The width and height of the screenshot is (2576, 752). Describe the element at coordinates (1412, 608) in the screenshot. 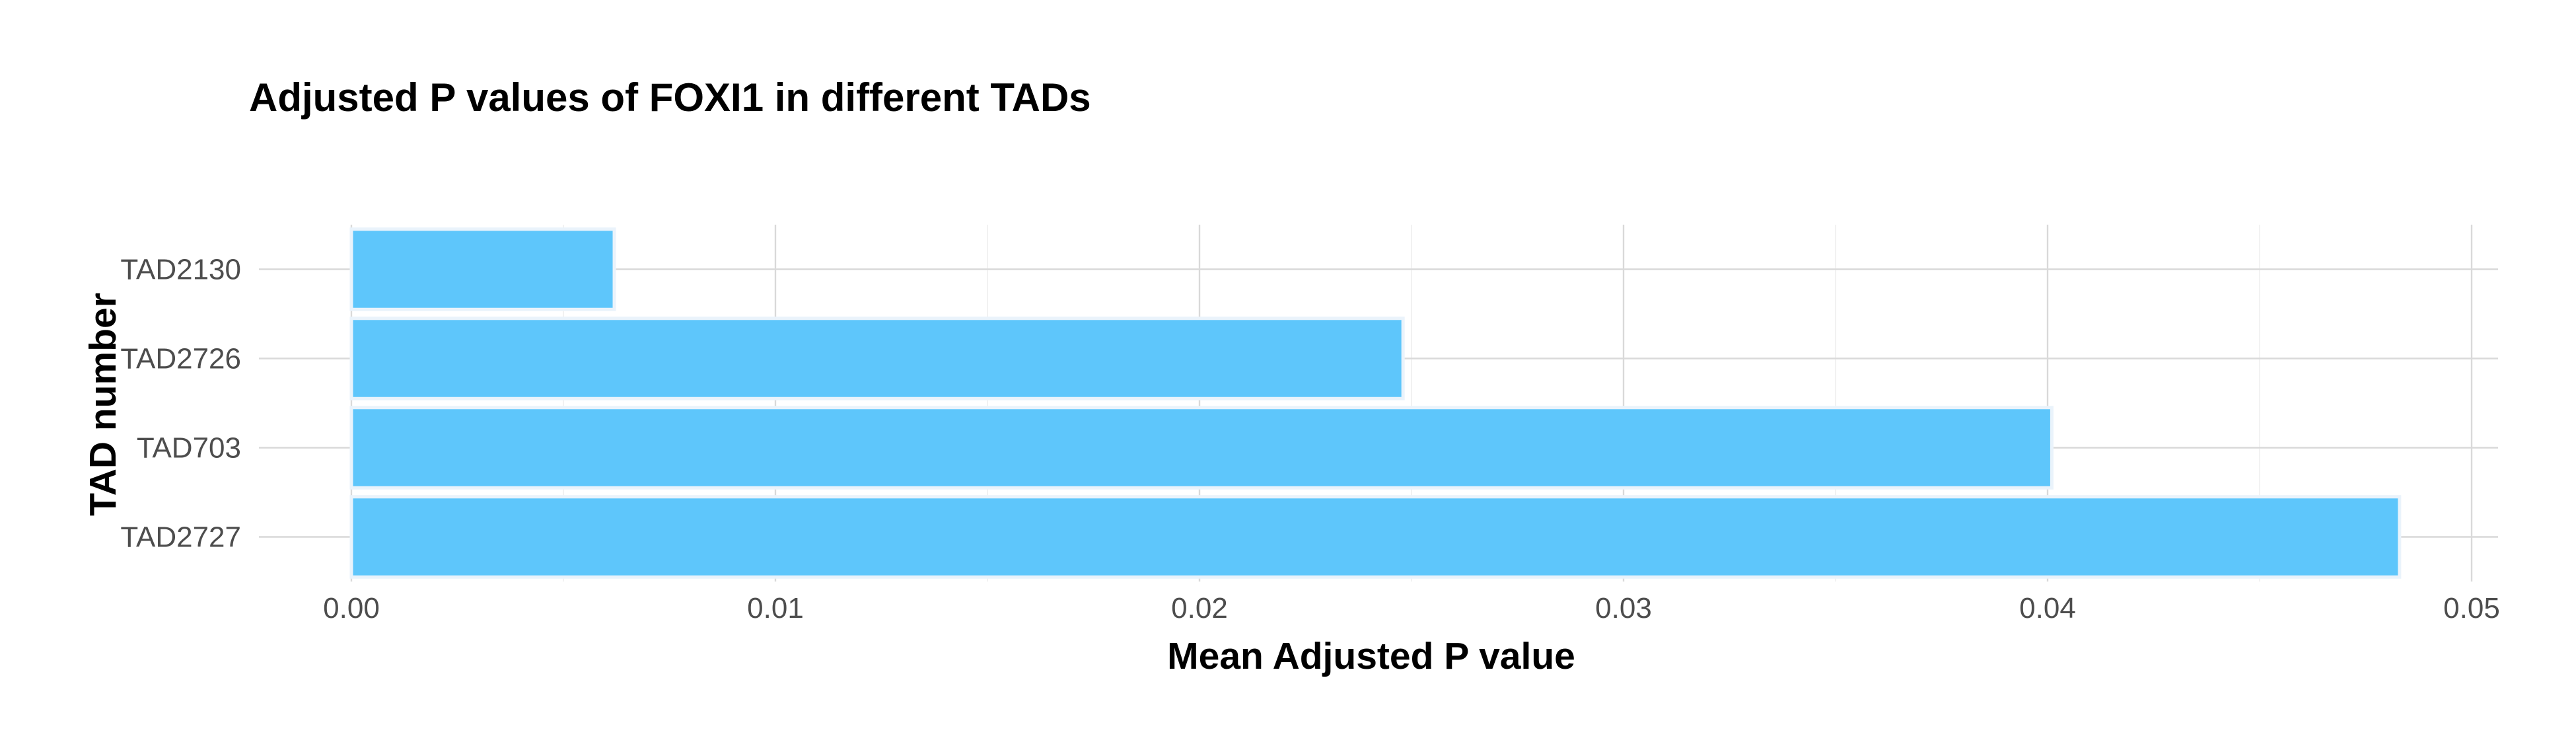

I see `x-tick-labels: 0.00 0.01 0.02 0.03 0.04 0.05` at that location.